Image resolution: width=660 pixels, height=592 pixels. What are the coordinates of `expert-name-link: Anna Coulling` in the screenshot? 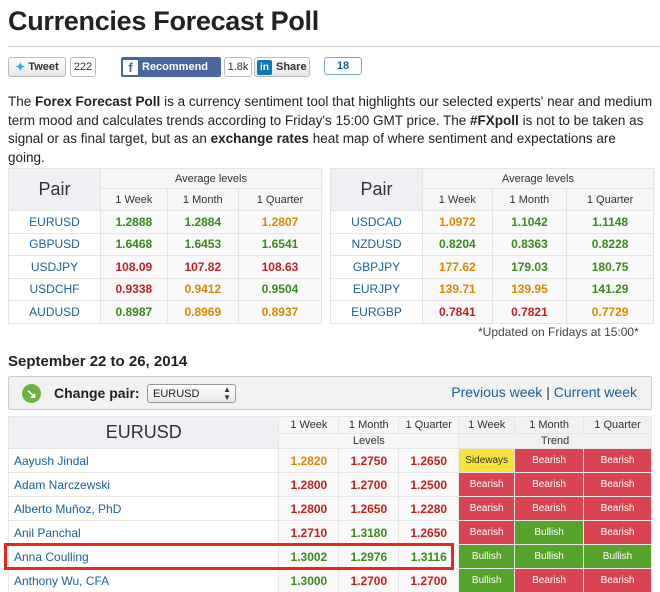 It's located at (143, 556).